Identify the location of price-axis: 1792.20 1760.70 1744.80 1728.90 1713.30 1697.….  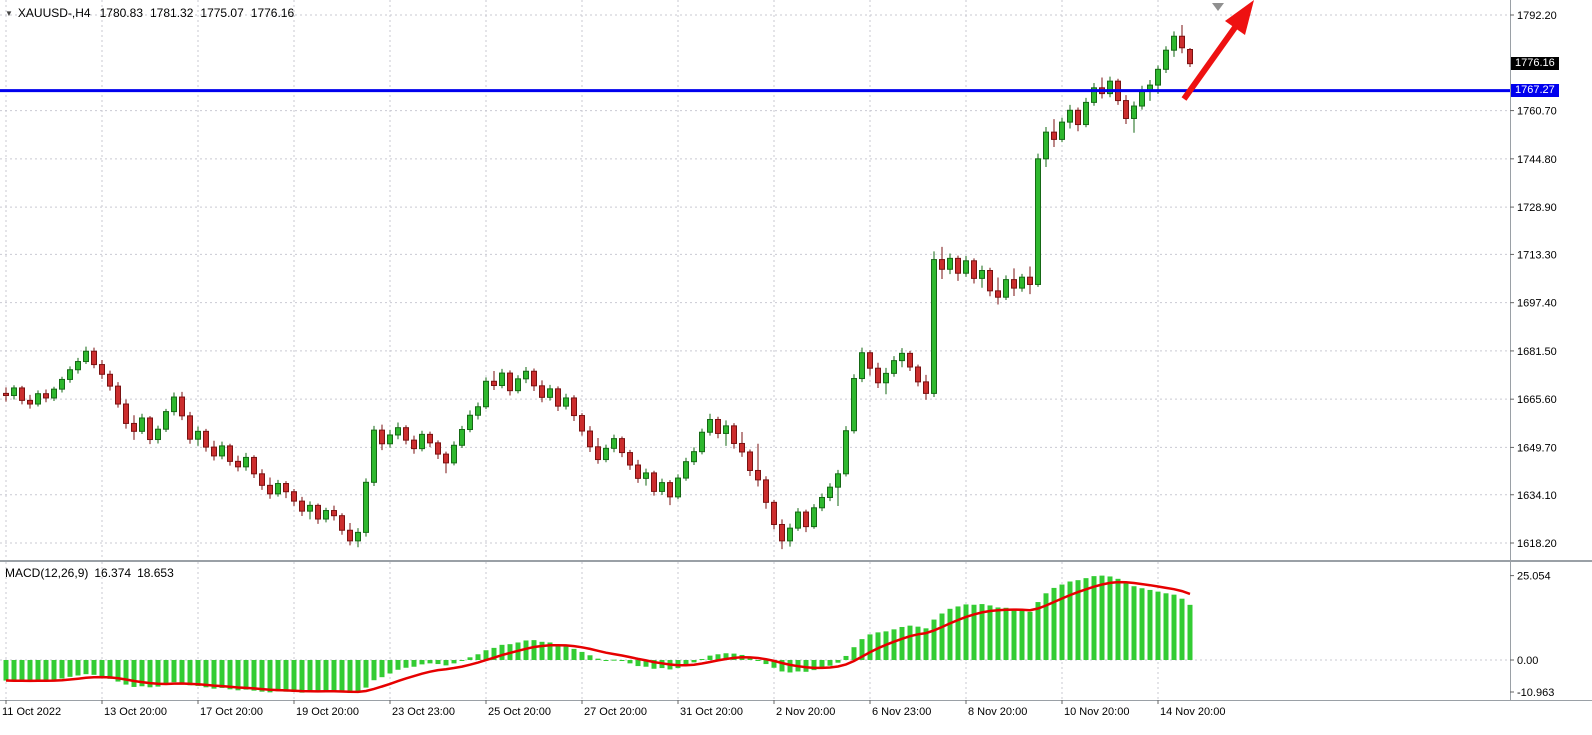
(1533, 354).